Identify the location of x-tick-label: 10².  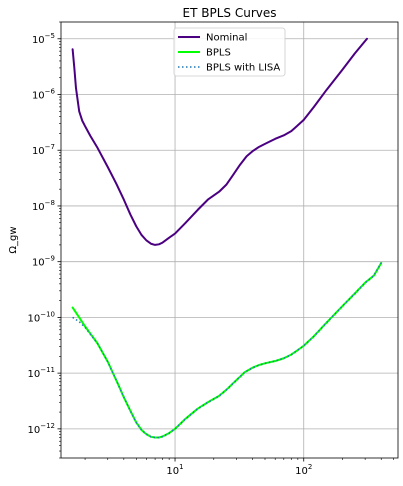
(303, 470).